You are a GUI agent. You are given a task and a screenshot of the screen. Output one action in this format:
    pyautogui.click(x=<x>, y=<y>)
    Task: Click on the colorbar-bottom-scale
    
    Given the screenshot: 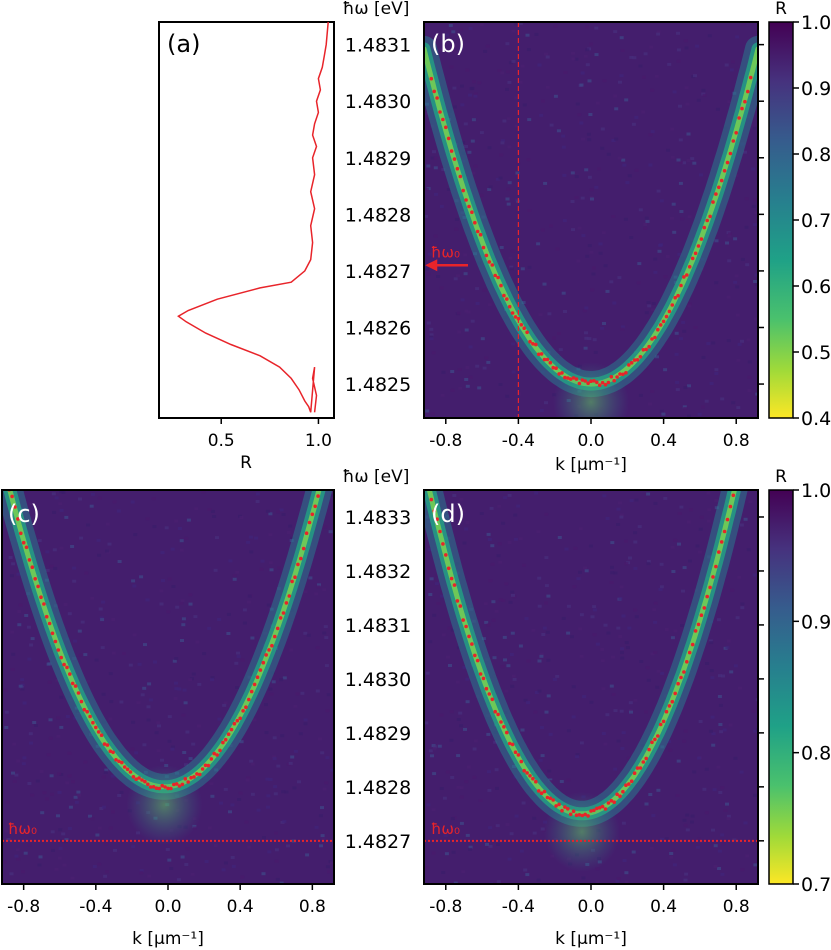 What is the action you would take?
    pyautogui.click(x=781, y=687)
    